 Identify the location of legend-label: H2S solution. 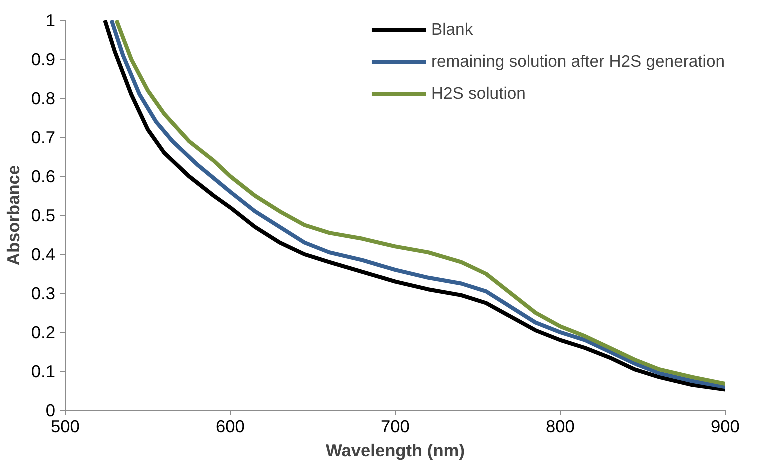
(478, 94).